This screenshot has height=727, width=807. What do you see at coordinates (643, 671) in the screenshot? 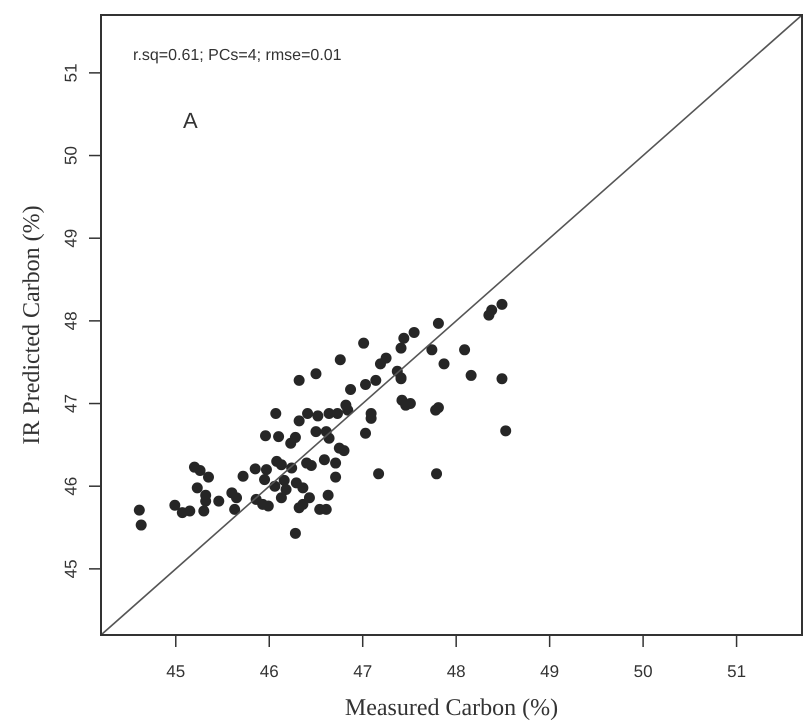
I see `x-tick-label: 50` at bounding box center [643, 671].